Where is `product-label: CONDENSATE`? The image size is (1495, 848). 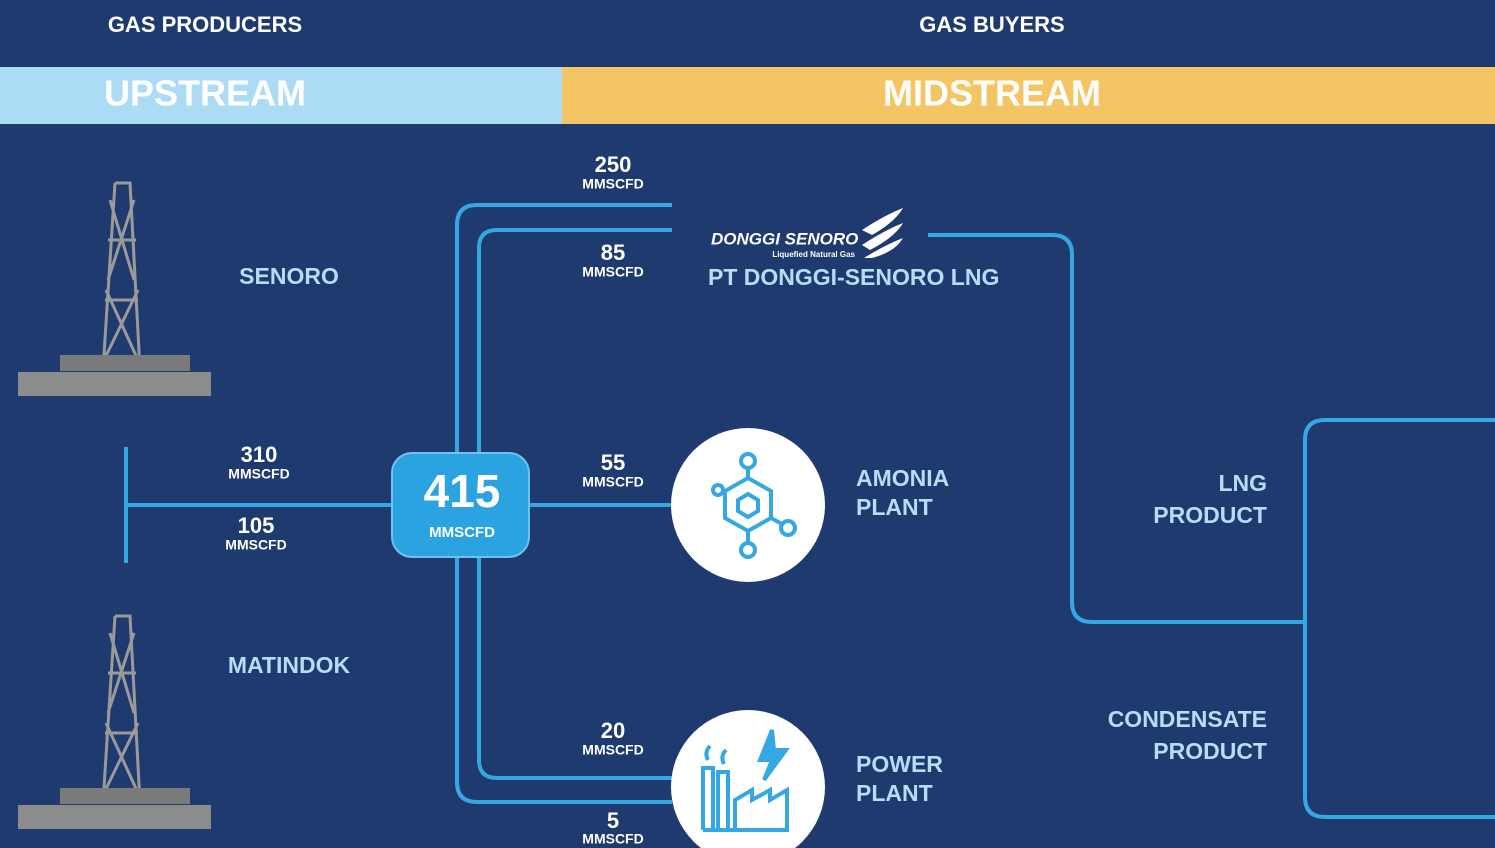 product-label: CONDENSATE is located at coordinates (1187, 719).